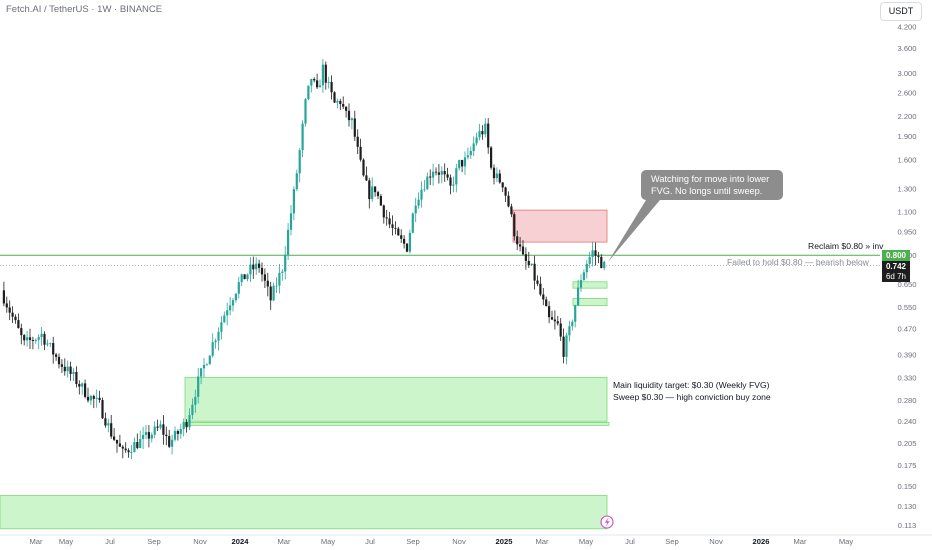  Describe the element at coordinates (906, 116) in the screenshot. I see `y-tick-label: 2.200` at that location.